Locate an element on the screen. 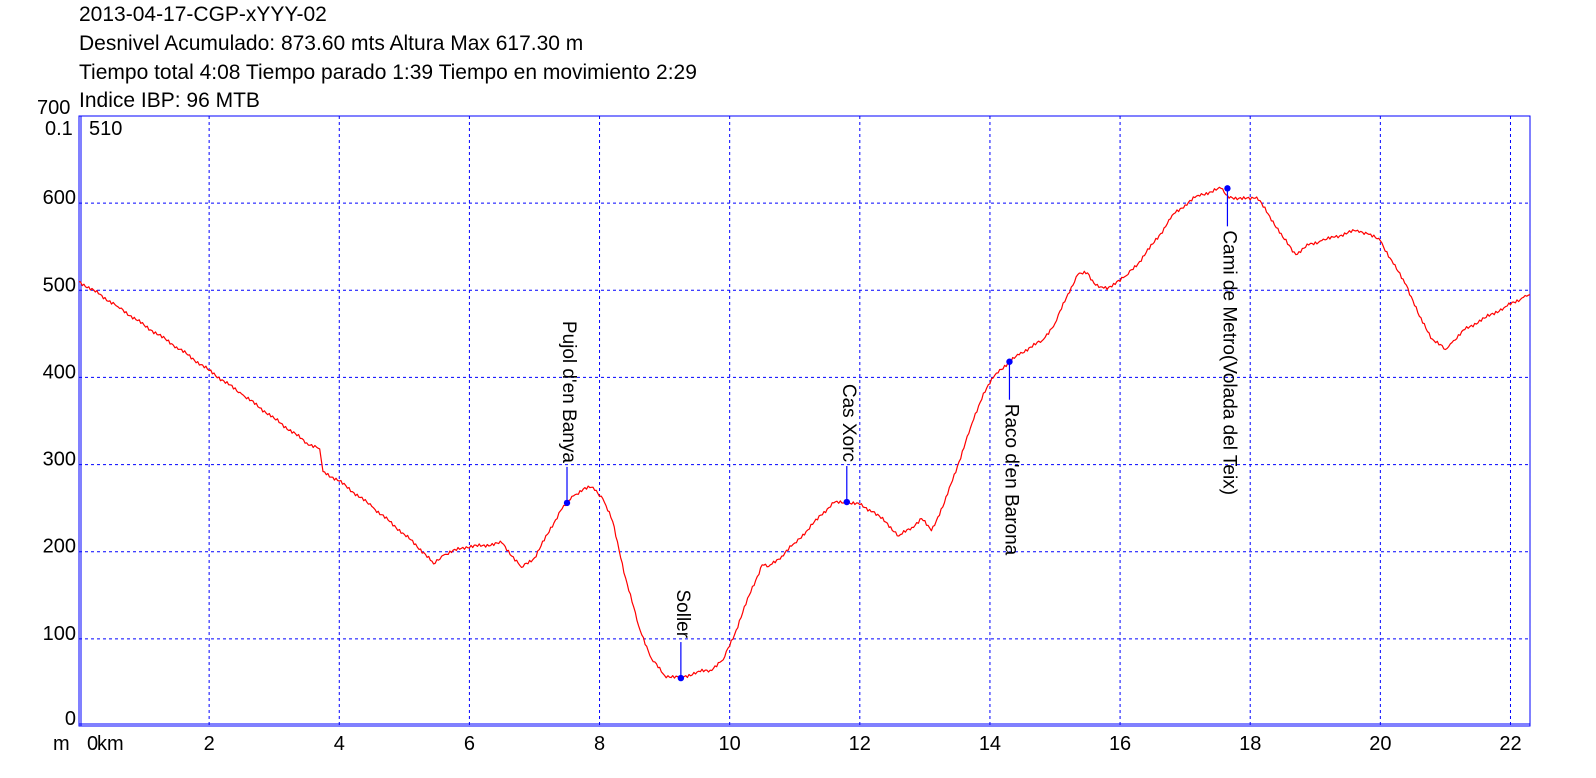 This screenshot has width=1596, height=778. waypoint: Pujol d'en Banya is located at coordinates (568, 414).